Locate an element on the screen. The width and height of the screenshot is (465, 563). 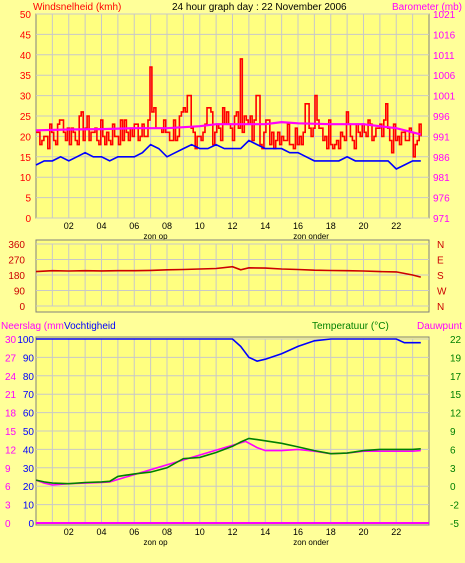
compass-label: E is located at coordinates (440, 261).